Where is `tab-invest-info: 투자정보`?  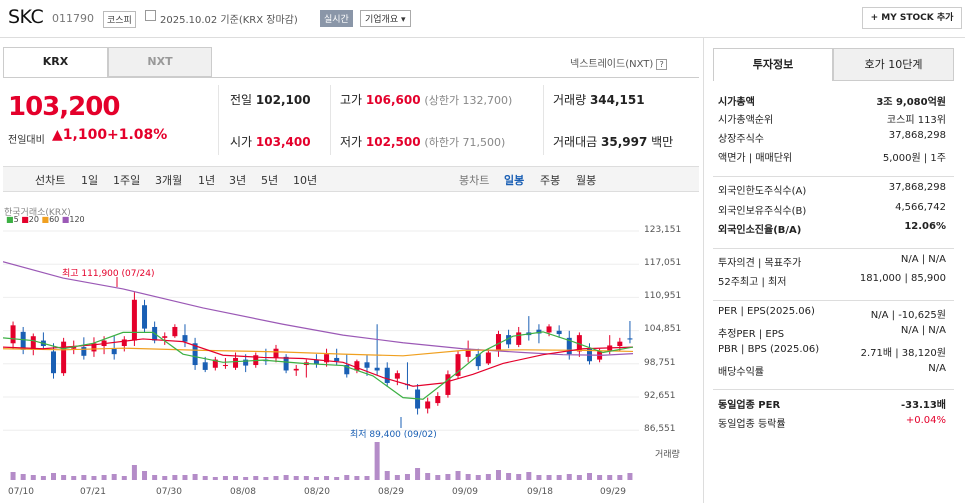
tab-invest-info: 투자정보 is located at coordinates (773, 64).